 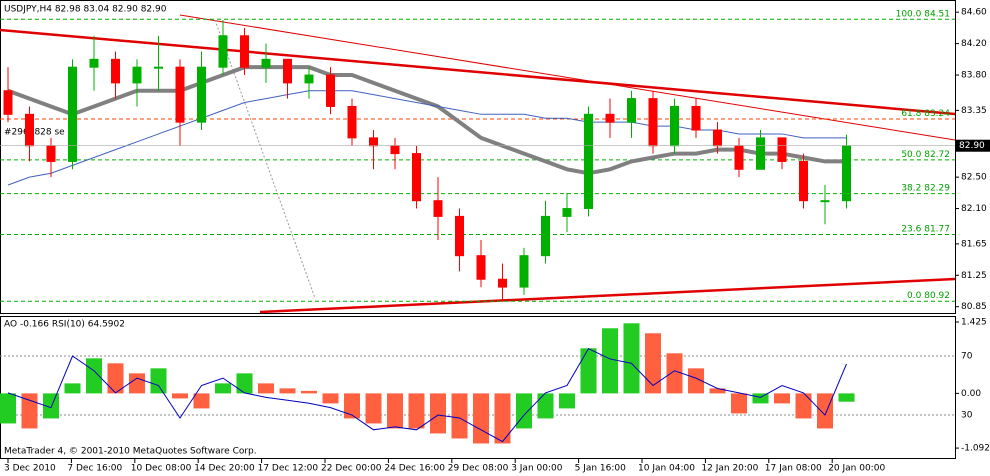 I want to click on time-label: 3 Dec 2010, so click(x=30, y=469).